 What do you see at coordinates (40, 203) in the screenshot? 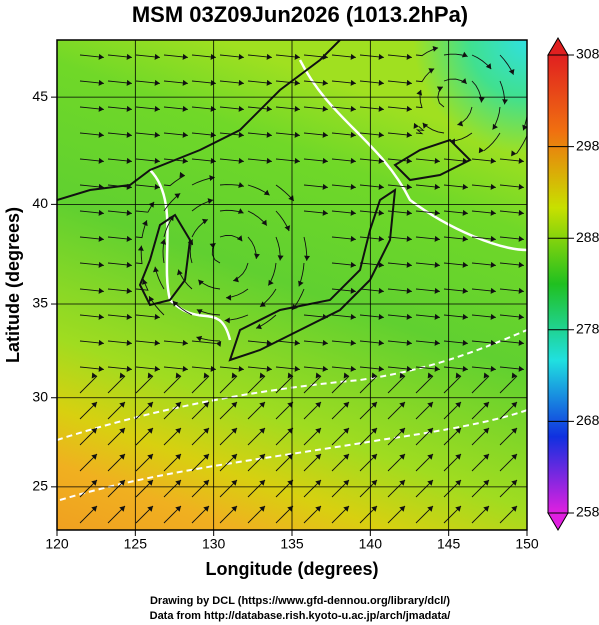
I see `y-tick-label: 40` at bounding box center [40, 203].